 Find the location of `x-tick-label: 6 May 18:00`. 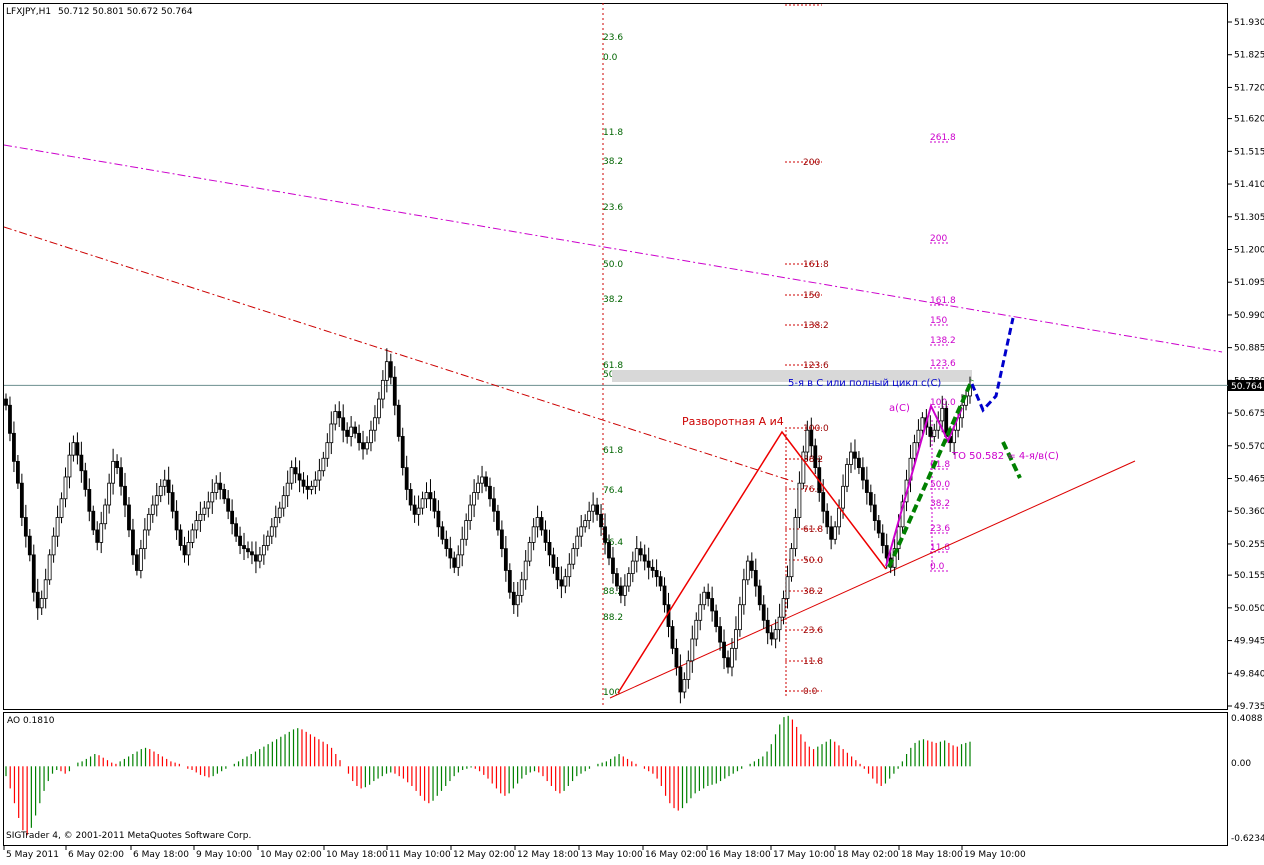

x-tick-label: 6 May 18:00 is located at coordinates (161, 855).